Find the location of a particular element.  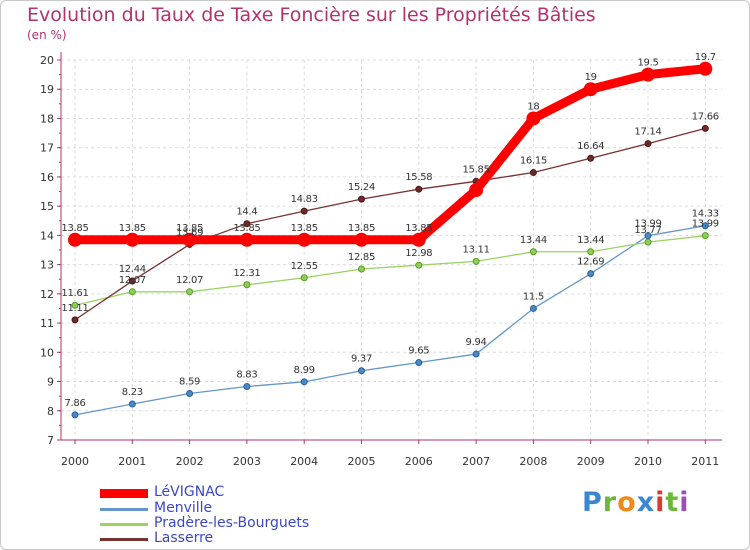

logo-letter: r is located at coordinates (610, 502).